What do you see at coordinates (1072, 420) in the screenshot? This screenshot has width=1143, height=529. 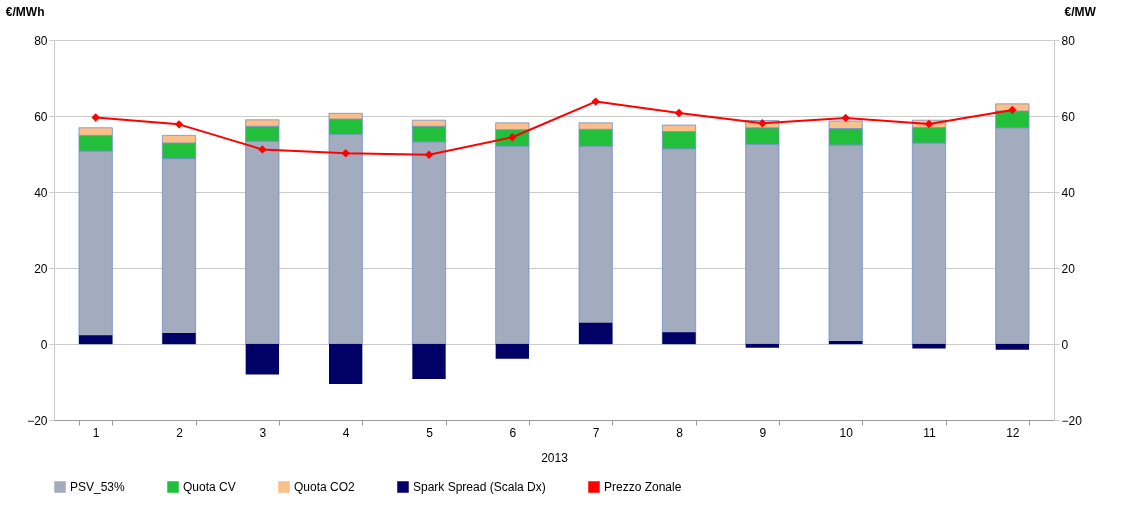 I see `y2-tick-label: −20` at bounding box center [1072, 420].